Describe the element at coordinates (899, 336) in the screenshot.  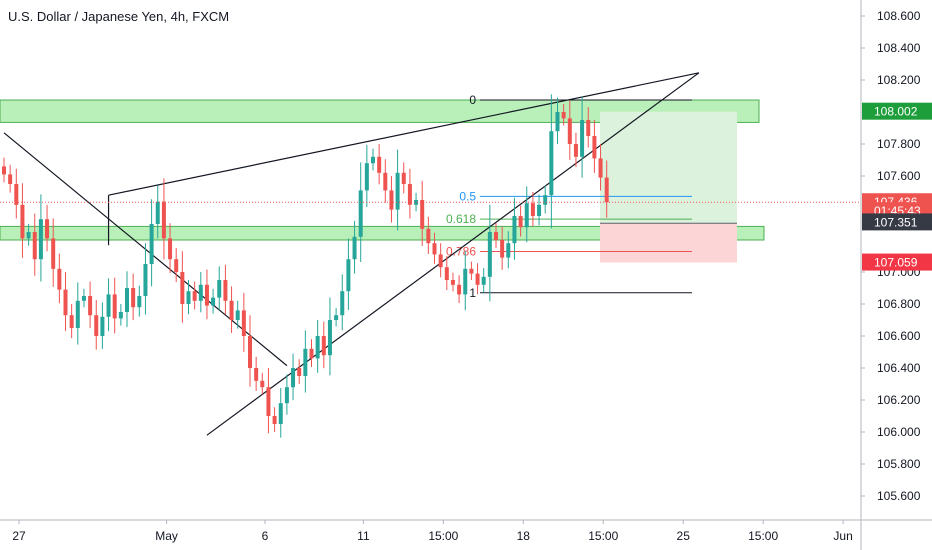
I see `price-tick-label: 106.600` at that location.